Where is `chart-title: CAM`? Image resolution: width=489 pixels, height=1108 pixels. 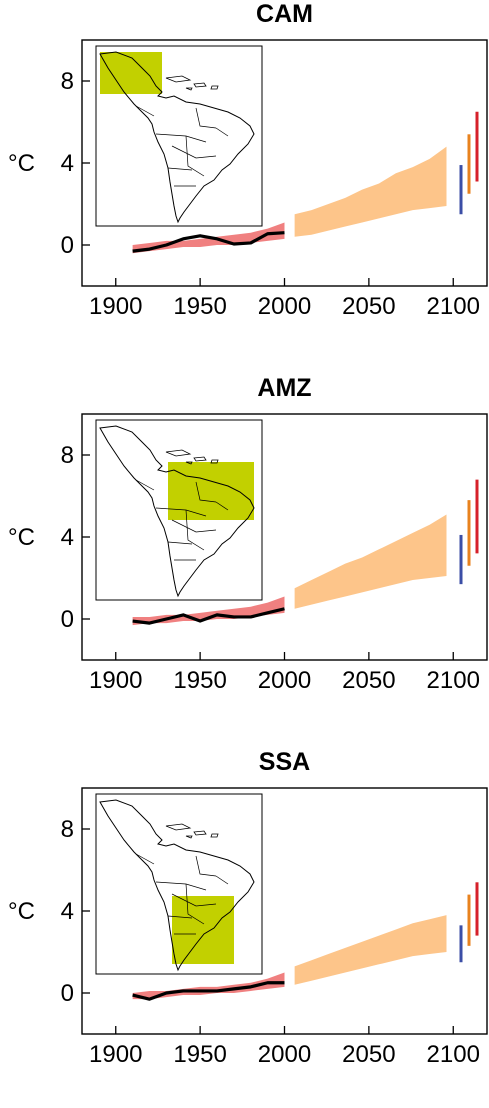
chart-title: CAM is located at coordinates (284, 14).